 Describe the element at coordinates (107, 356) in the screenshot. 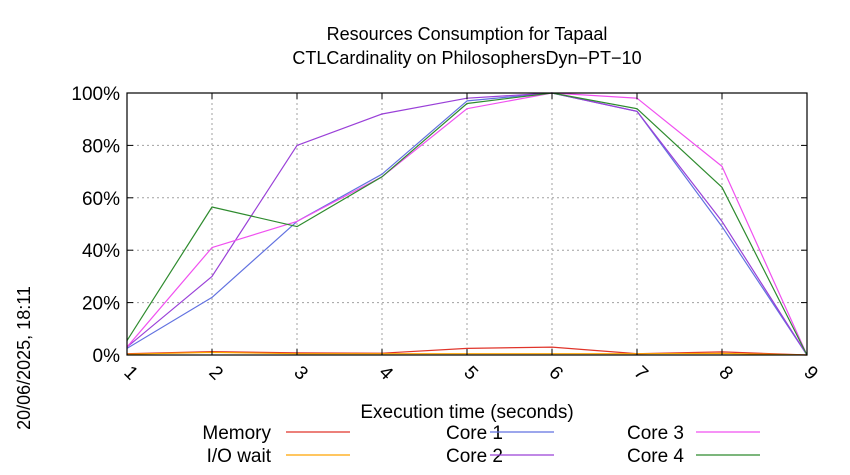

I see `y-tick-label: 0%` at that location.